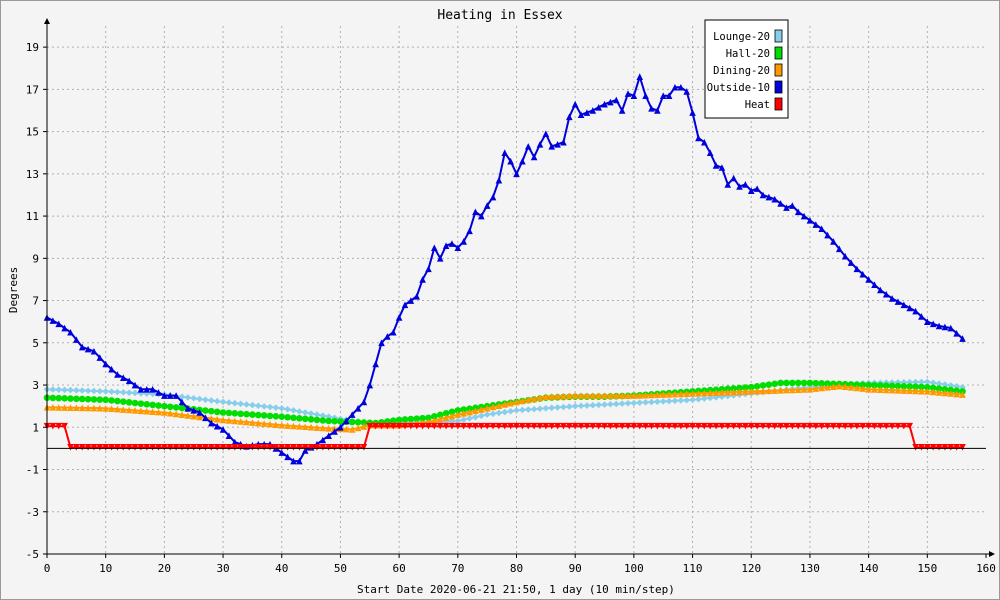 This screenshot has height=600, width=1000. Describe the element at coordinates (693, 568) in the screenshot. I see `x-tick-label: 110` at that location.